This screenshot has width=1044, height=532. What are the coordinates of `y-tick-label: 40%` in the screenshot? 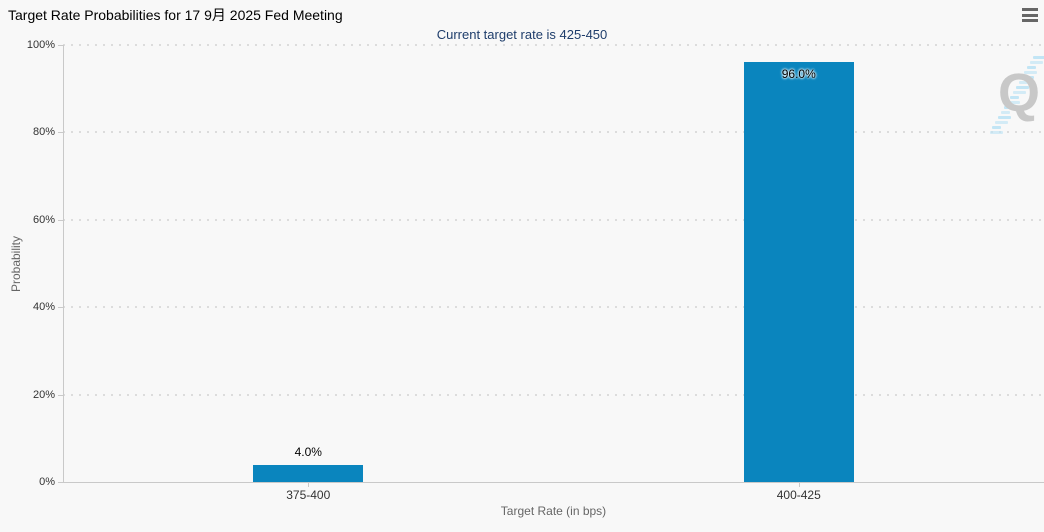 It's located at (43, 307).